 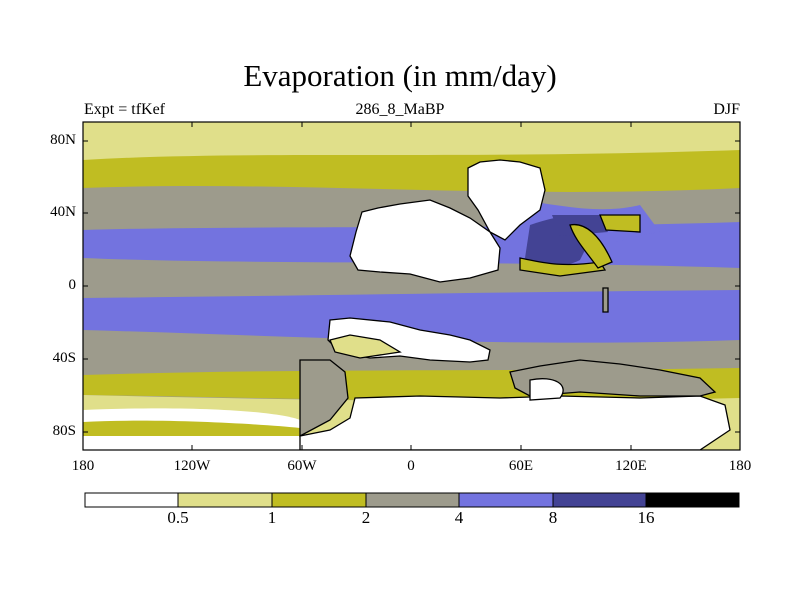 I want to click on lat-label-0: 0, so click(x=72, y=285).